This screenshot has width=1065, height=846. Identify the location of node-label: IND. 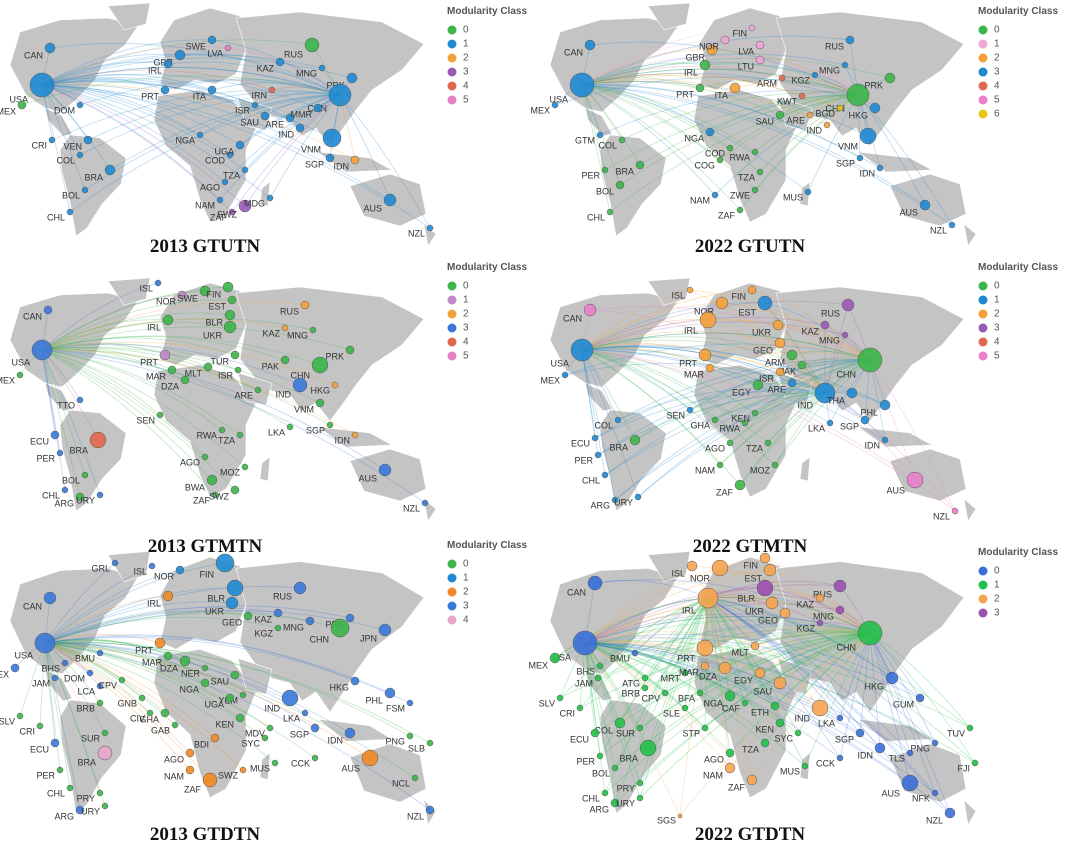
(284, 394).